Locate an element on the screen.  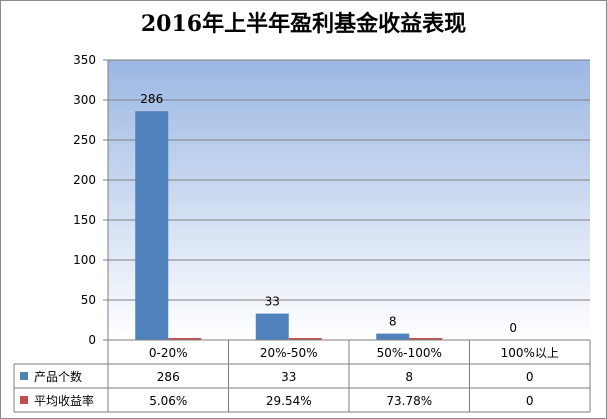
y-axis-ticks: 0 50 100 150 200 250 300 350 is located at coordinates (91, 200).